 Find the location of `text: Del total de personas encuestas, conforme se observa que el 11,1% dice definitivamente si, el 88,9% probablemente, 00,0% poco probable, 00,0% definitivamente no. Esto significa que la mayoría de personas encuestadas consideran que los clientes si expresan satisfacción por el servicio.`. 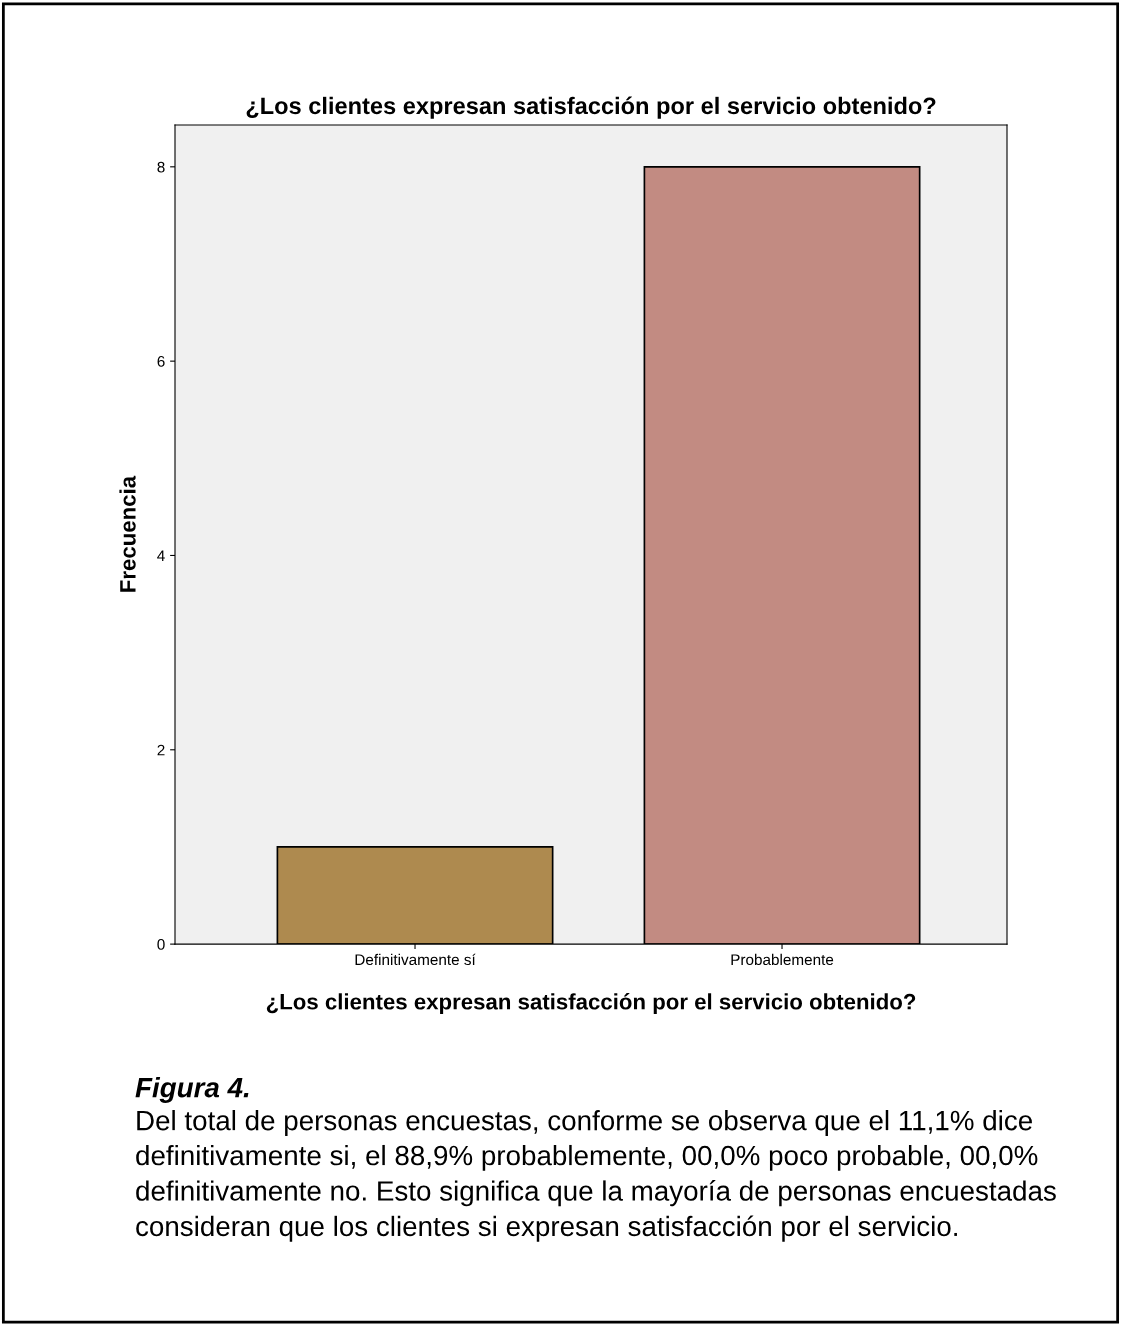

text: Del total de personas encuestas, conforme se observa que el 11,1% dice definitivamente si, el 88,9% probablemente, 00,0% poco probable, 00,0% definitivamente no. Esto significa que la mayoría de personas encuestadas consideran que los clientes si expresan satisfacción por el servicio. is located at coordinates (596, 1176).